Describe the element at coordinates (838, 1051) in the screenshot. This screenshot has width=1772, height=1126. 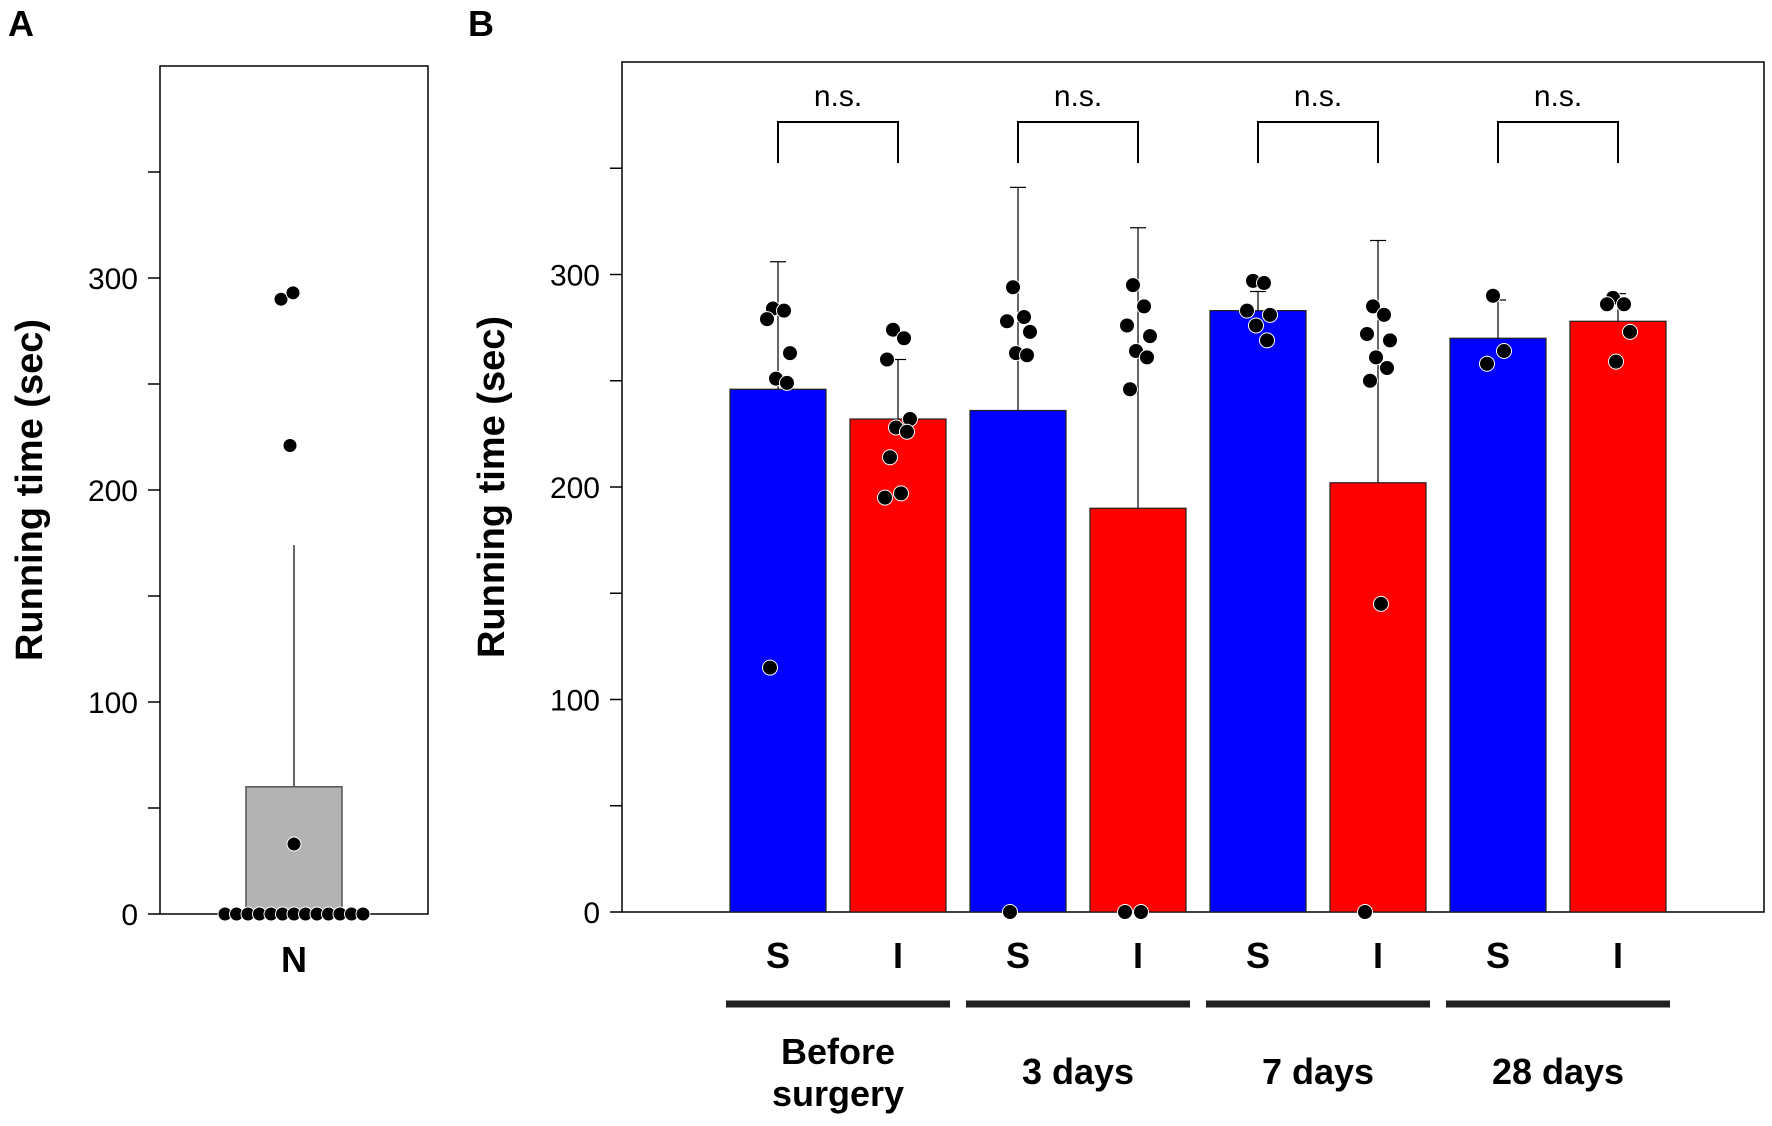
I see `group-label-line: Before` at that location.